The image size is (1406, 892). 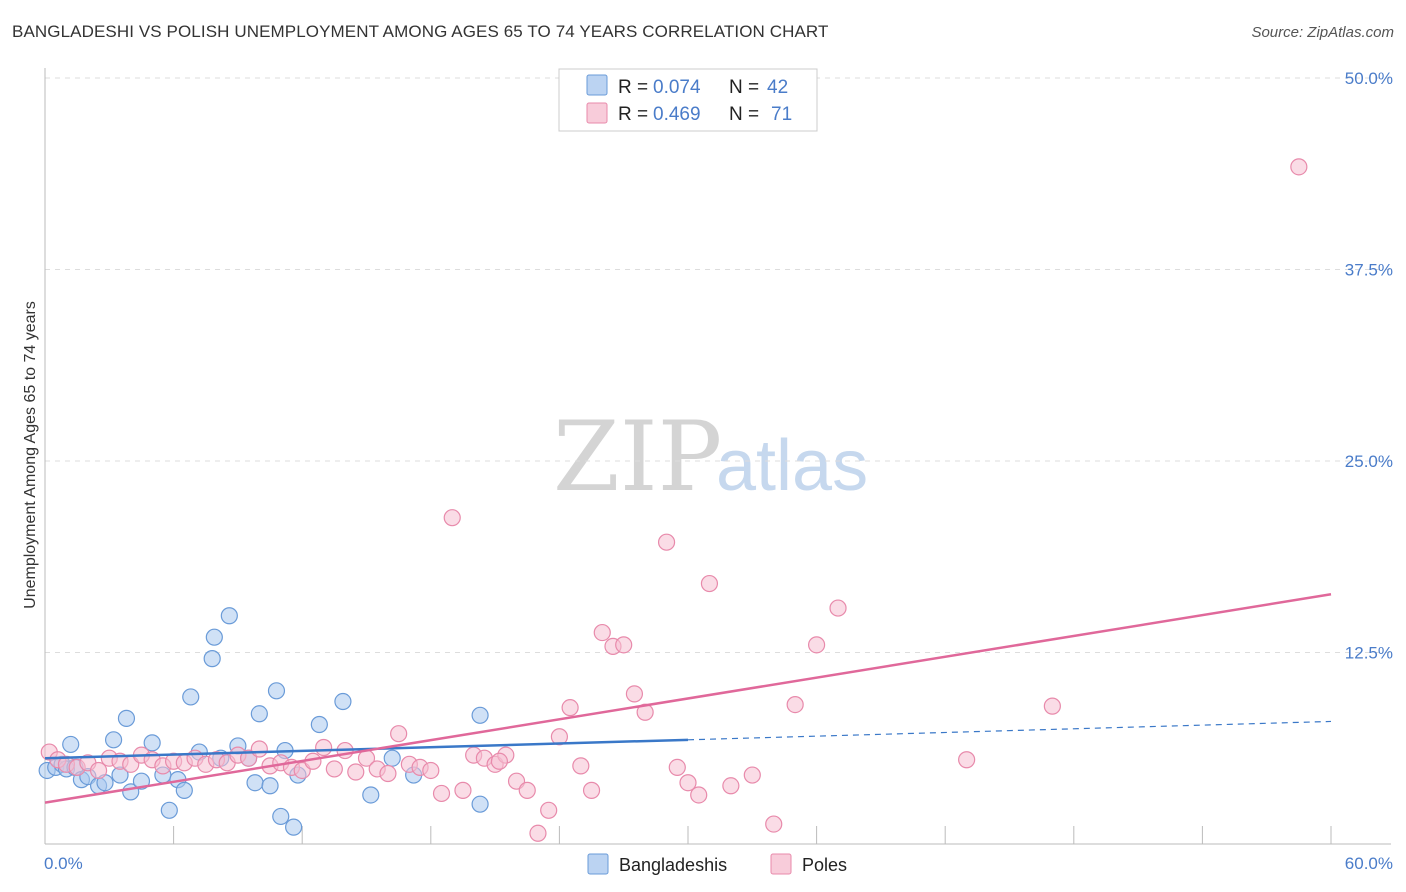 I want to click on bottom-legend-label-bangladeshis: Bangladeshis, so click(x=673, y=865).